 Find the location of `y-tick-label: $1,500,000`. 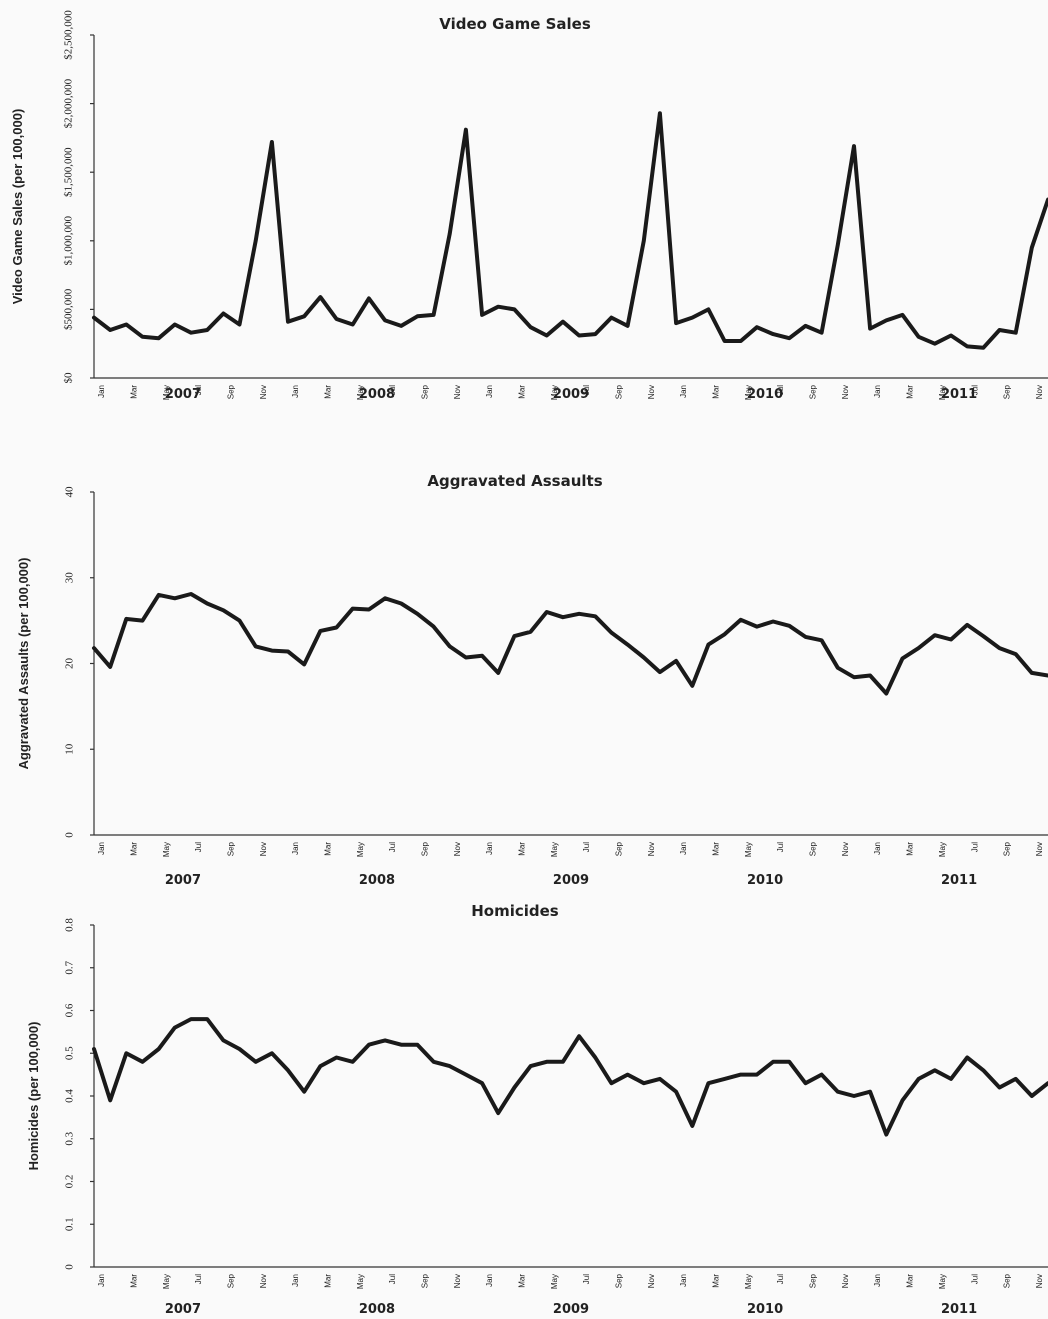

y-tick-label: $1,500,000 is located at coordinates (69, 172).